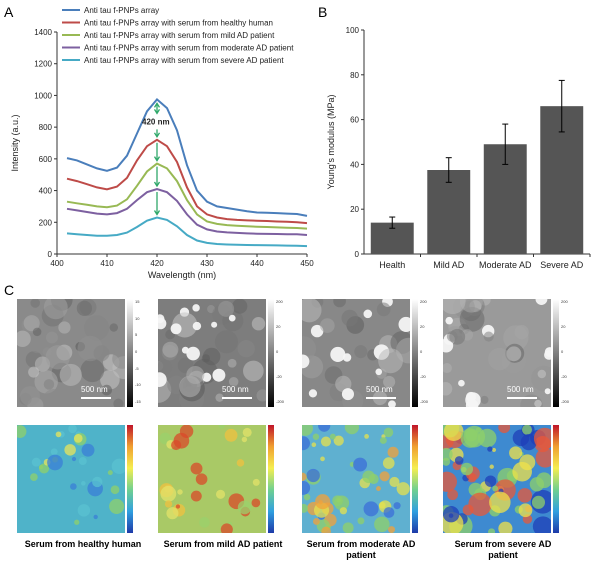 The image size is (596, 567). What do you see at coordinates (57, 263) in the screenshot?
I see `x-tick-label: 400` at bounding box center [57, 263].